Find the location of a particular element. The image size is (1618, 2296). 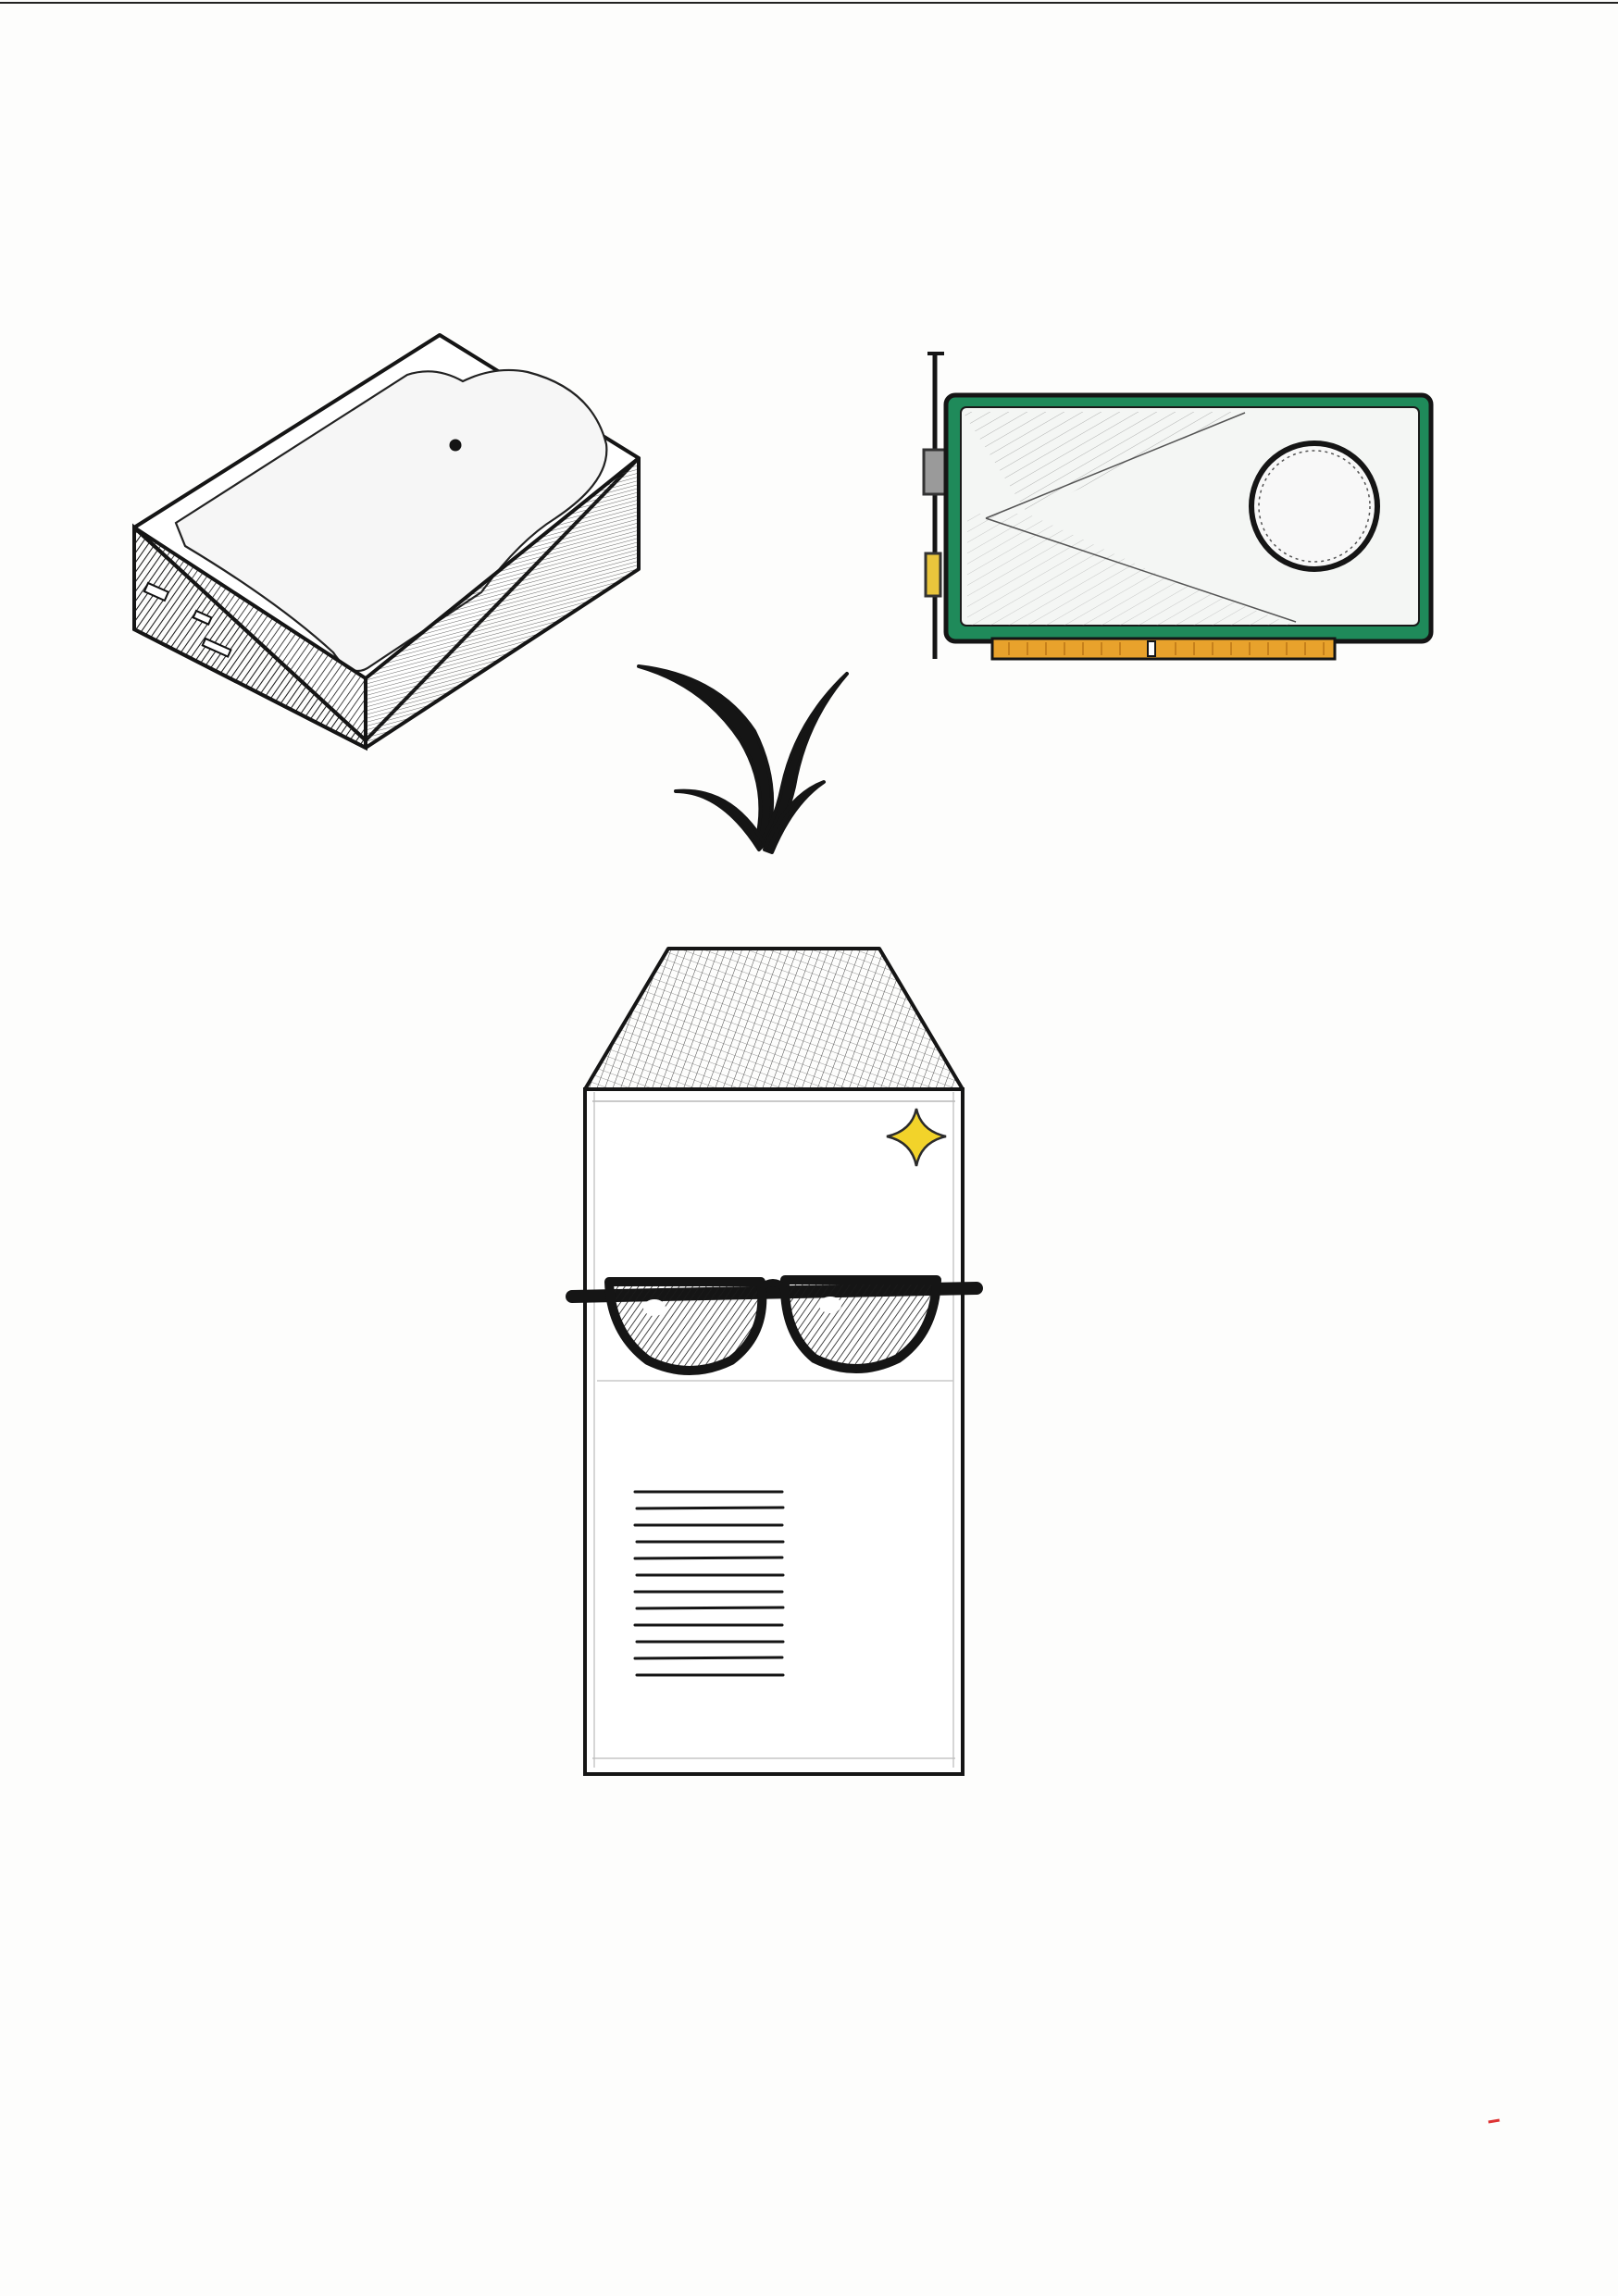

merge-arrow-icon is located at coordinates (743, 759).